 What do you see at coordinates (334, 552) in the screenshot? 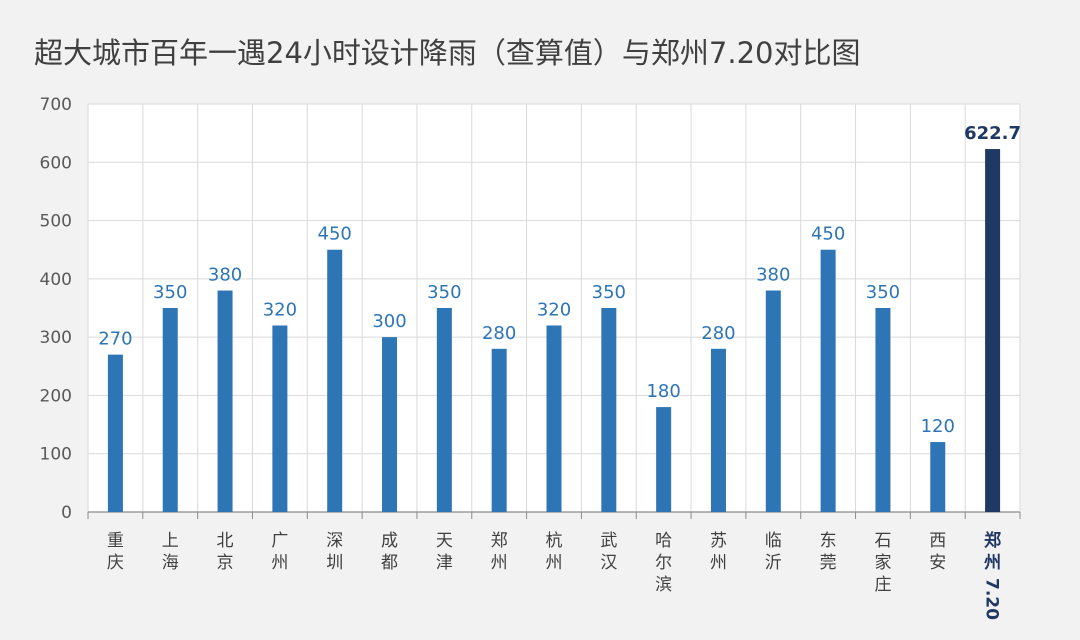
I see `category-label-4: 深圳` at bounding box center [334, 552].